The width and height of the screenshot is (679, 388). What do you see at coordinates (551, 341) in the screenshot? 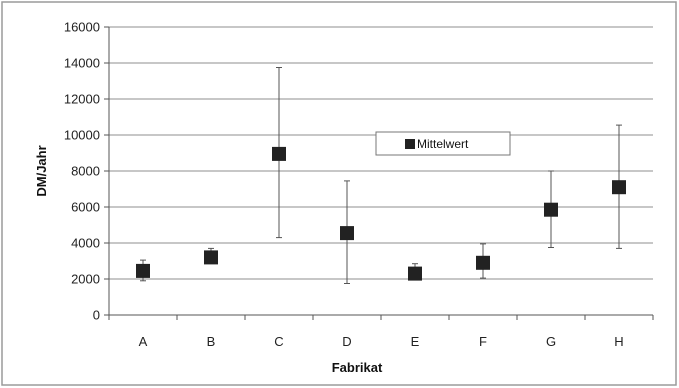
I see `x-tick-label: G` at bounding box center [551, 341].